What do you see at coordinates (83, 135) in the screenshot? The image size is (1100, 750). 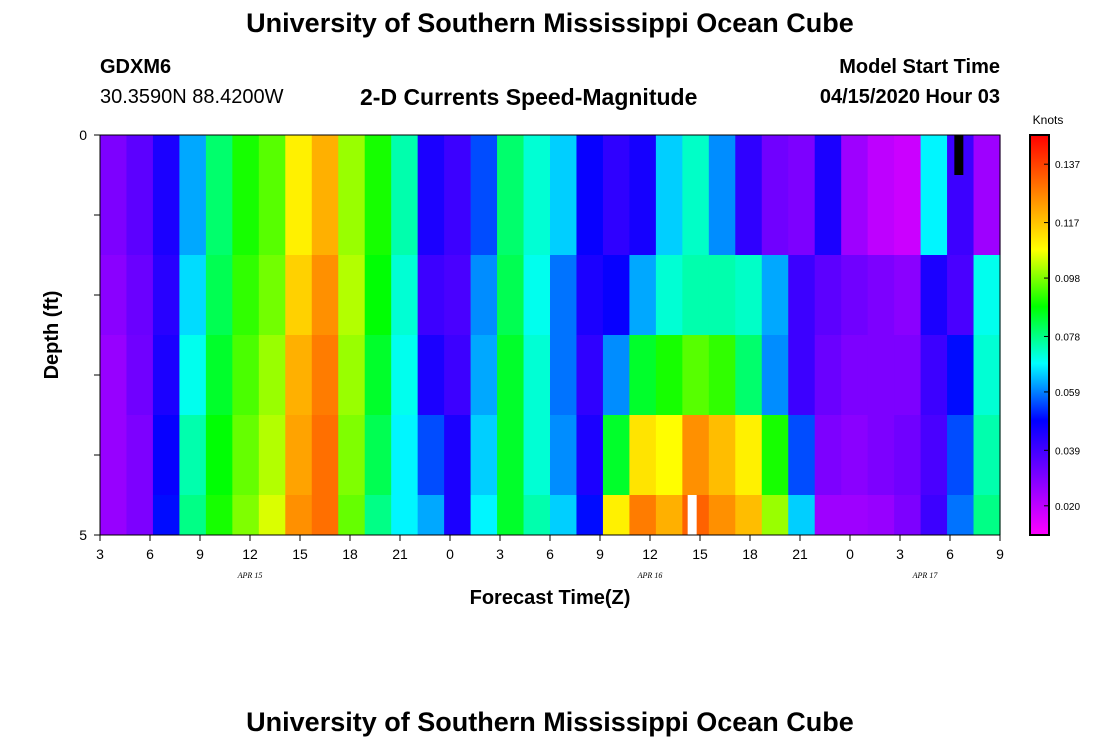 I see `y-tick-label: 0` at bounding box center [83, 135].